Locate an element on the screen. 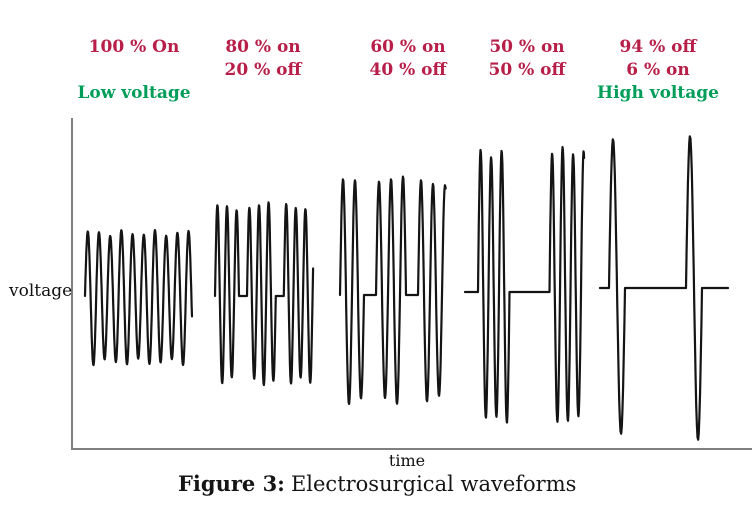 The width and height of the screenshot is (753, 517). y-axis-label: voltage is located at coordinates (41, 291).